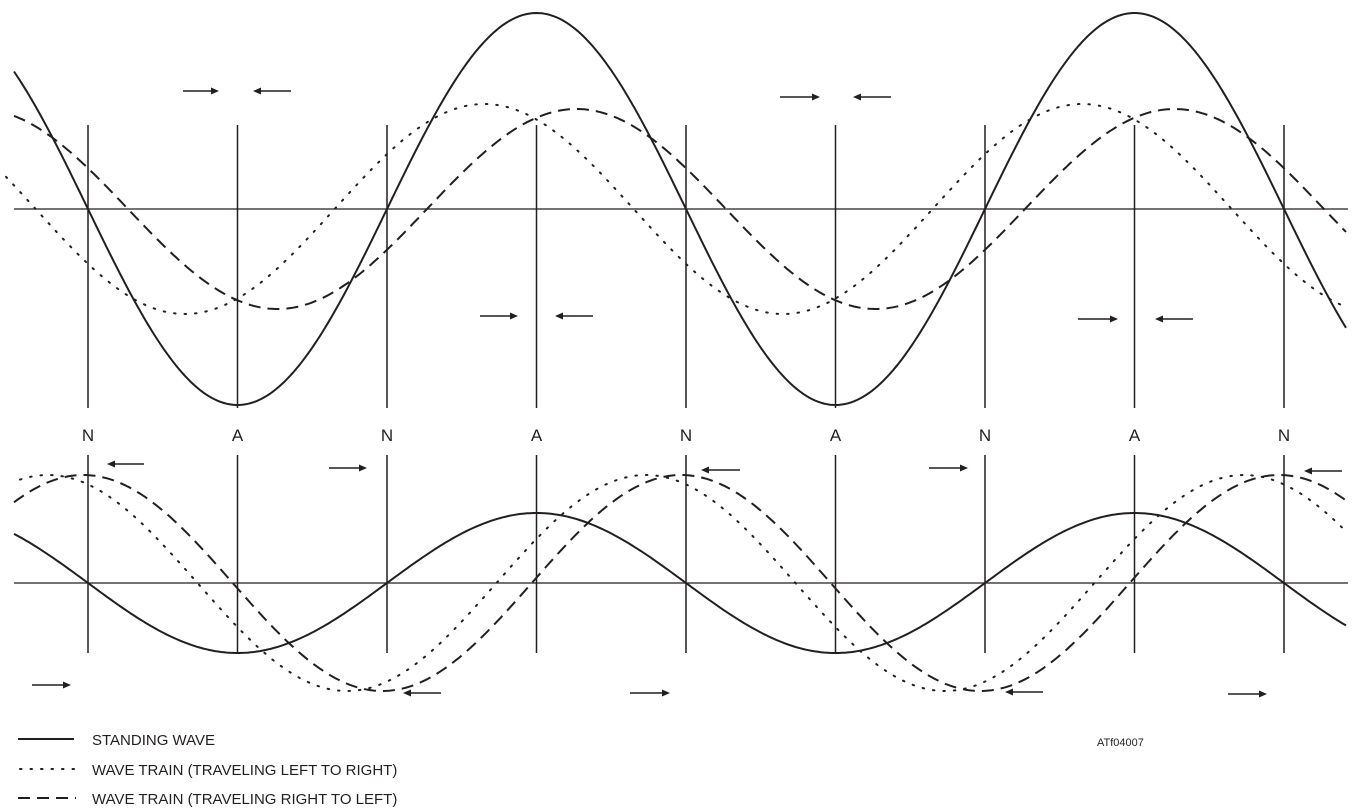 The width and height of the screenshot is (1353, 811). What do you see at coordinates (238, 435) in the screenshot?
I see `antinode-label-2: A` at bounding box center [238, 435].